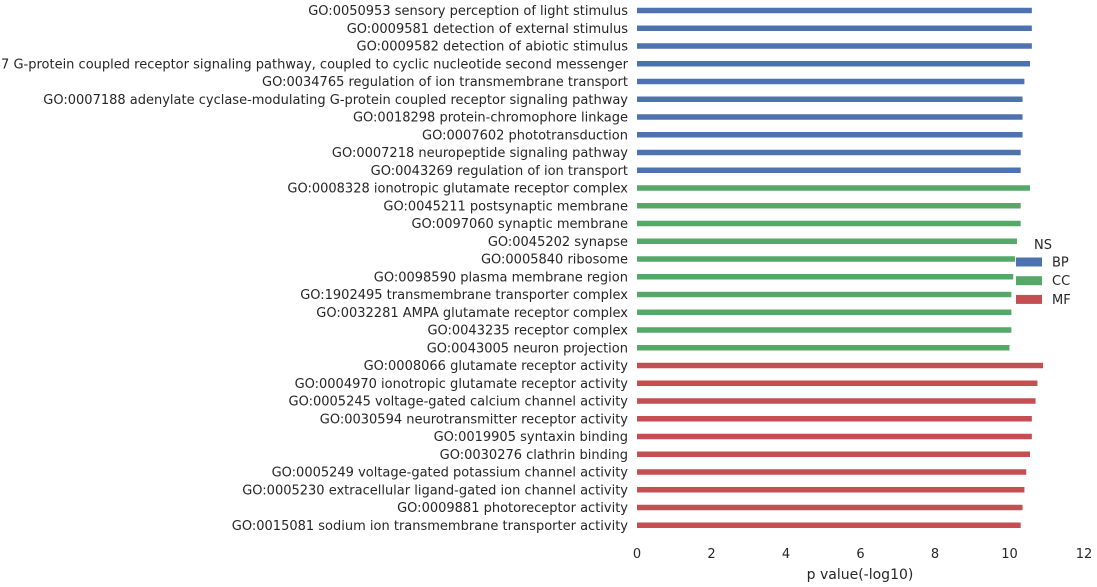 The height and width of the screenshot is (587, 1097). Describe the element at coordinates (711, 554) in the screenshot. I see `x-tick-label: 2` at that location.